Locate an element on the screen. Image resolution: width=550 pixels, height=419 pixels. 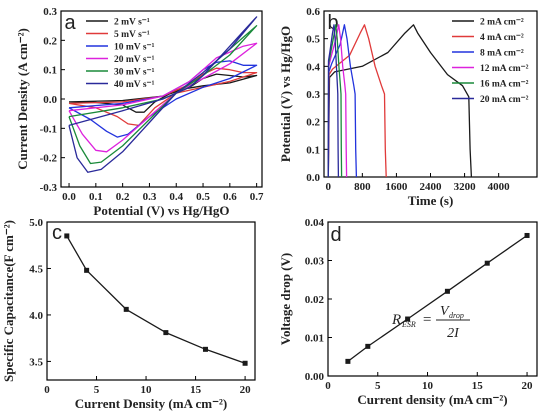
x-tick-label-a: 0.1 is located at coordinates (96, 197).